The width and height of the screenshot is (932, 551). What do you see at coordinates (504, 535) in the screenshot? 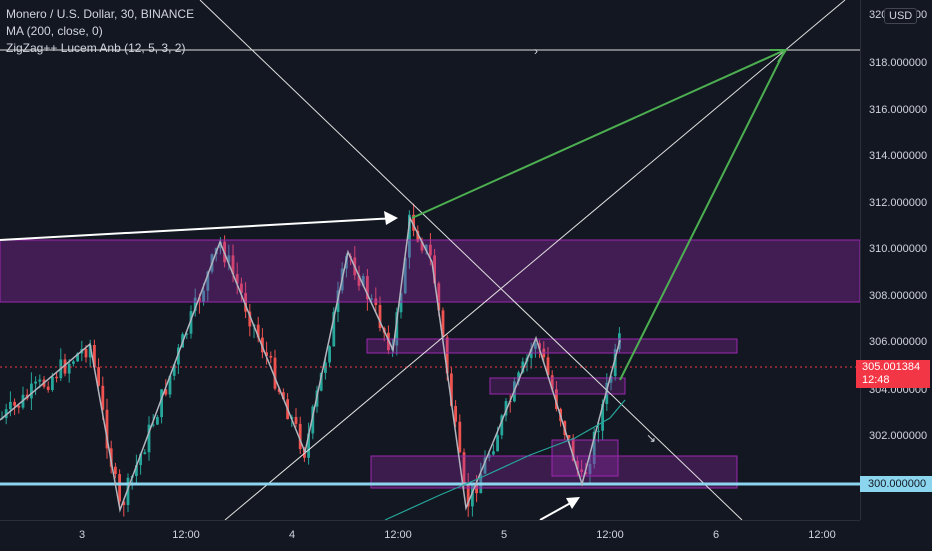
I see `time-tick: 5` at bounding box center [504, 535].